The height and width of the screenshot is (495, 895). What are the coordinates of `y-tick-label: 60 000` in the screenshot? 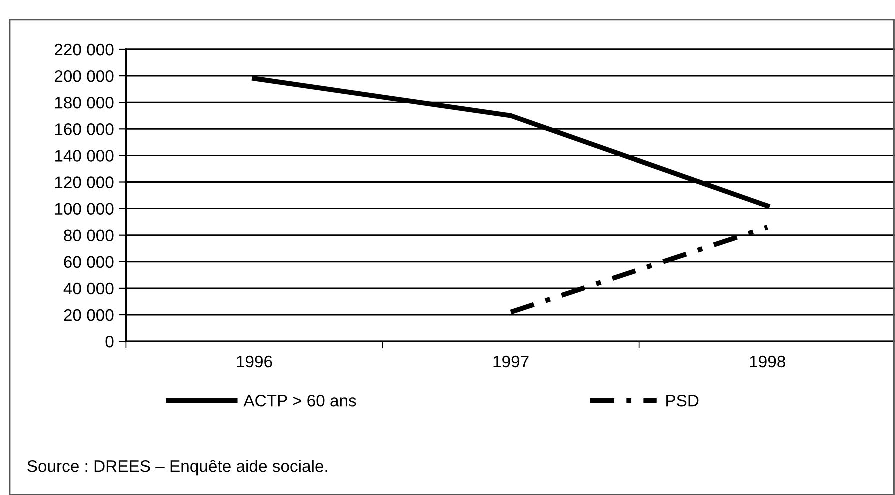 It's located at (89, 262).